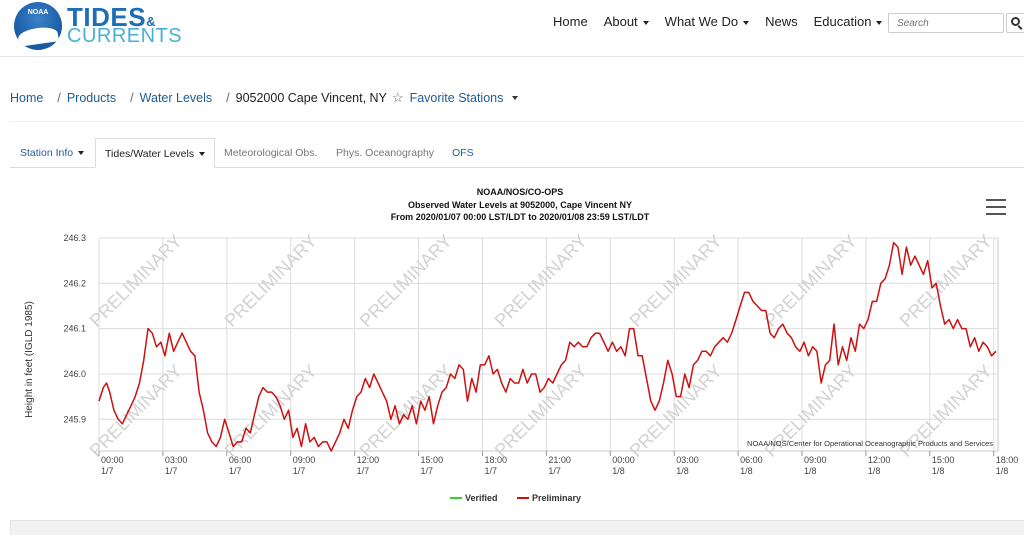 Image resolution: width=1024 pixels, height=535 pixels. Describe the element at coordinates (125, 36) in the screenshot. I see `logo-title-bottom: CURRENTS` at that location.